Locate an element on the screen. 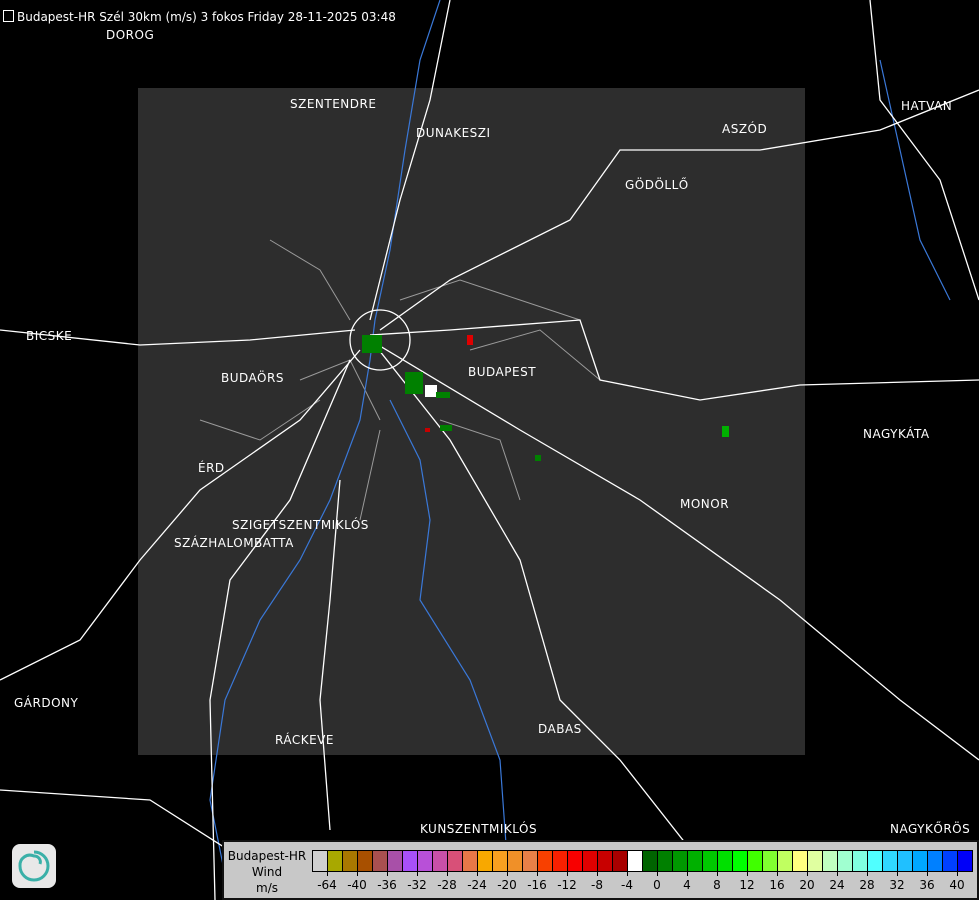 This screenshot has height=900, width=979. town-label: SZÁZHALOMBATTA is located at coordinates (234, 543).